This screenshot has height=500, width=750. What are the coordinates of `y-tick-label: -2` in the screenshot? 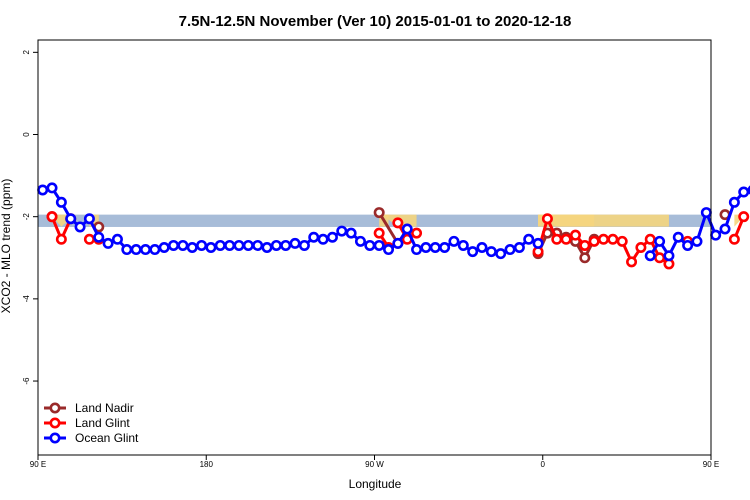 It's located at (26, 217).